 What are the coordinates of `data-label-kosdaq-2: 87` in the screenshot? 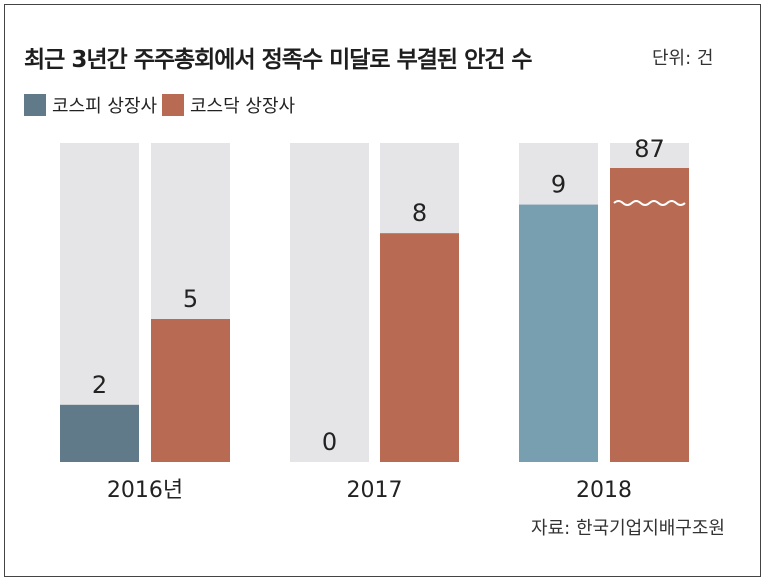 It's located at (649, 149).